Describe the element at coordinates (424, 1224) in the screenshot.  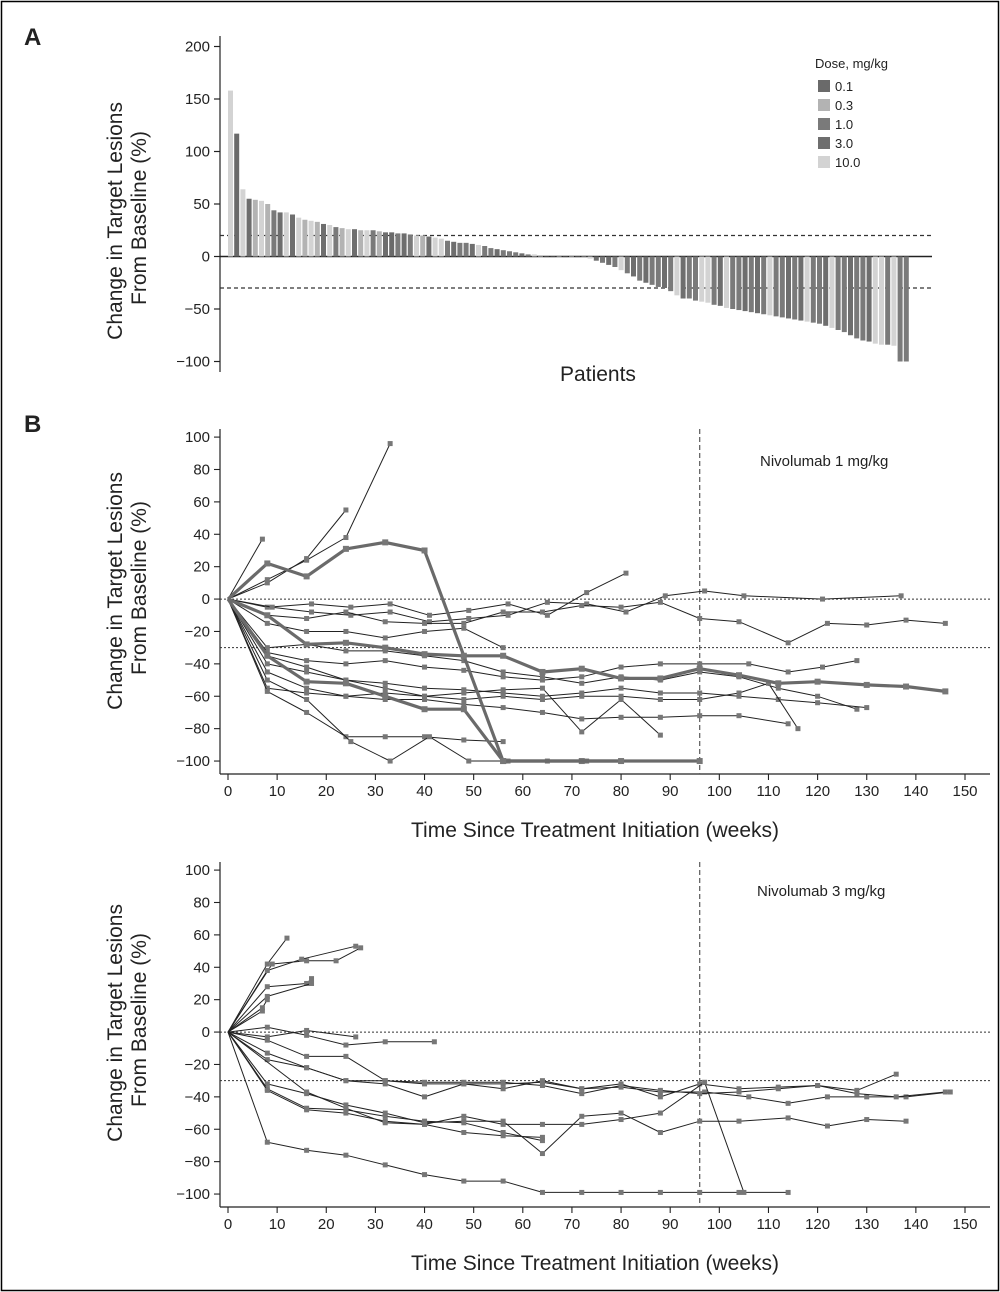
I see `xtick-label: 40` at that location.